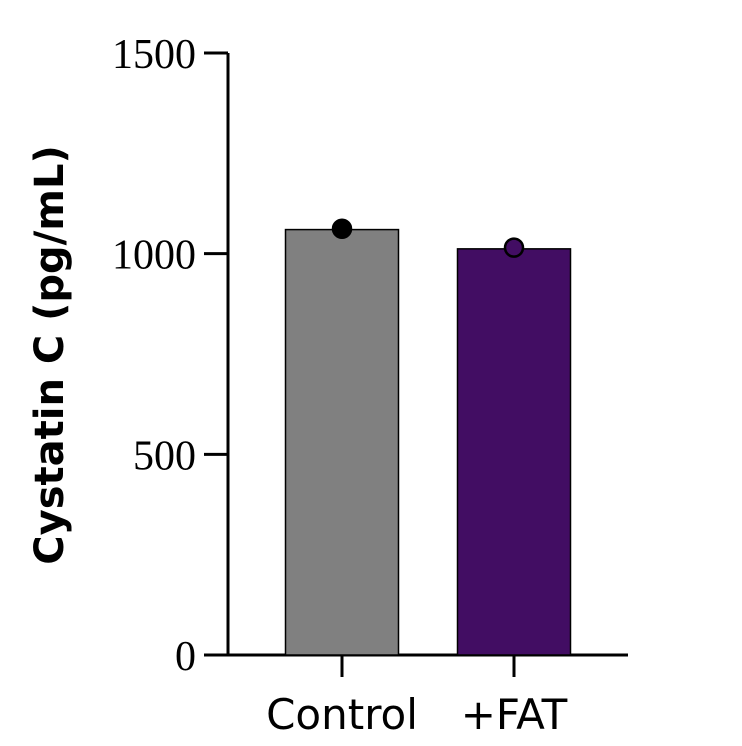  What do you see at coordinates (428, 238) in the screenshot?
I see `points-group` at bounding box center [428, 238].